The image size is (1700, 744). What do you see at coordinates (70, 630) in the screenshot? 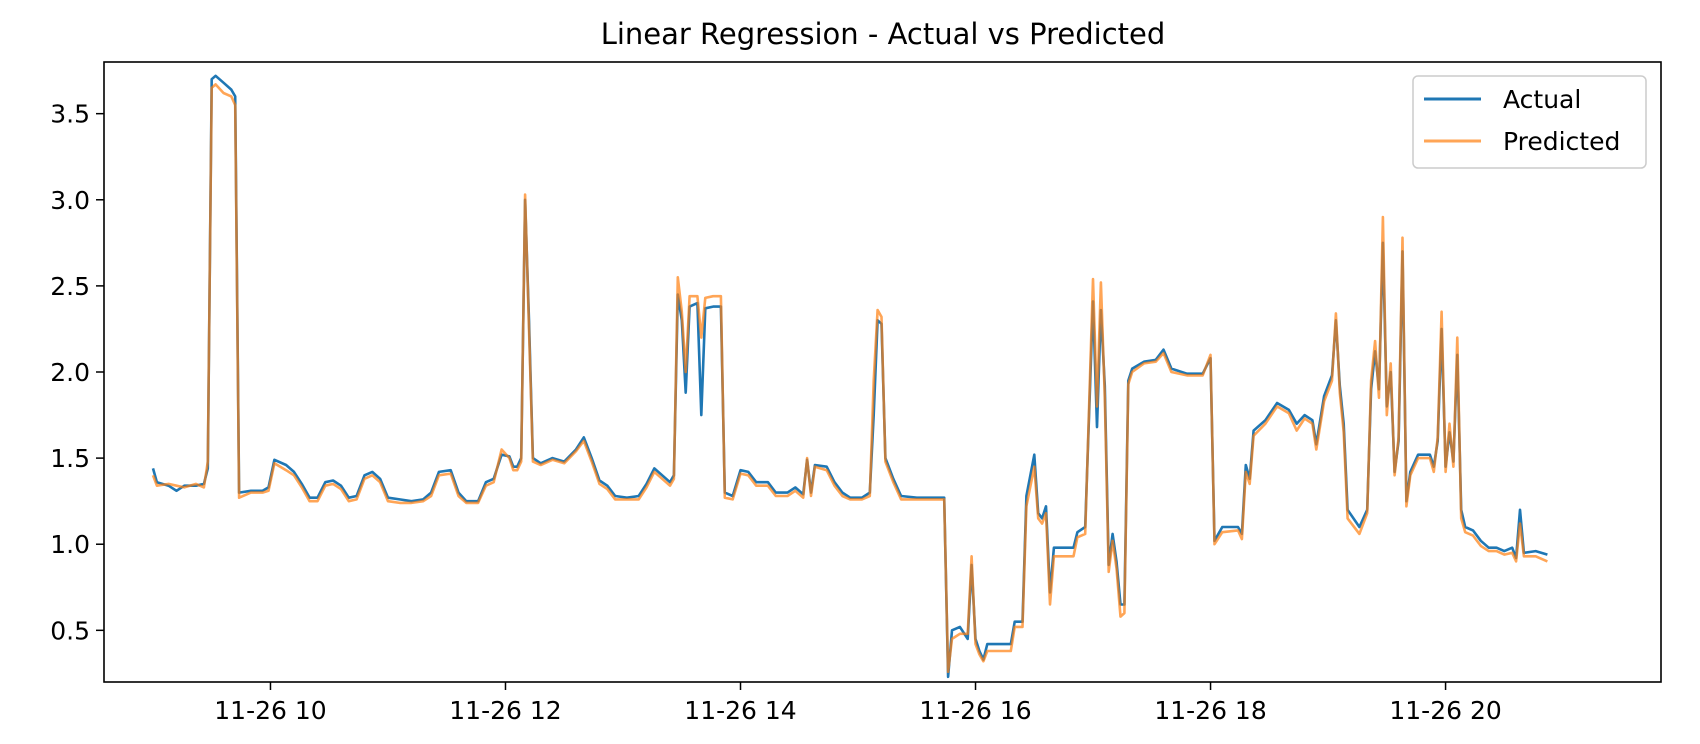
I see `y-tick-label: 0.5` at bounding box center [70, 630].